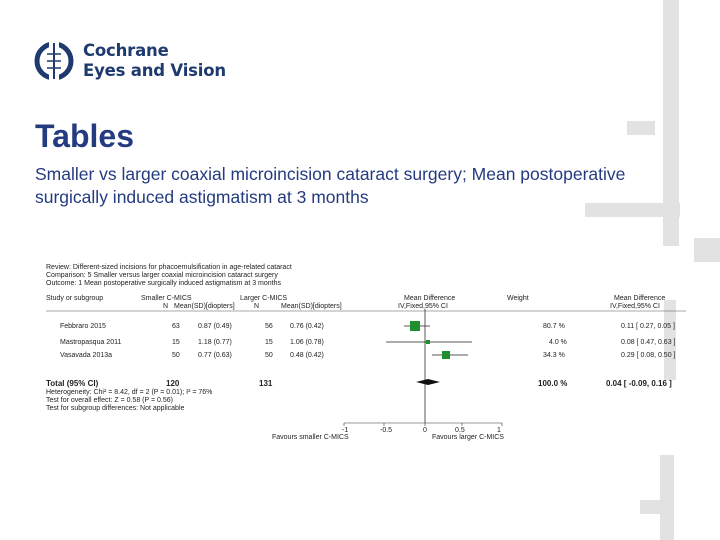 The width and height of the screenshot is (720, 540). What do you see at coordinates (430, 298) in the screenshot?
I see `header-md: Mean Difference` at bounding box center [430, 298].